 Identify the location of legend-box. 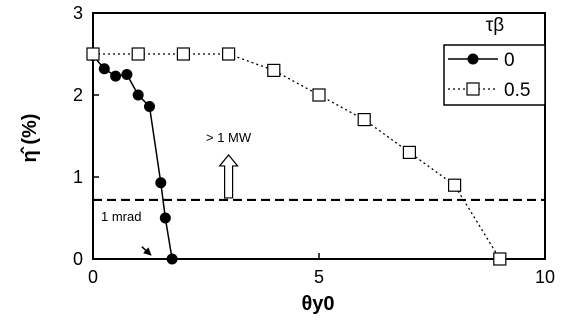
(494, 75).